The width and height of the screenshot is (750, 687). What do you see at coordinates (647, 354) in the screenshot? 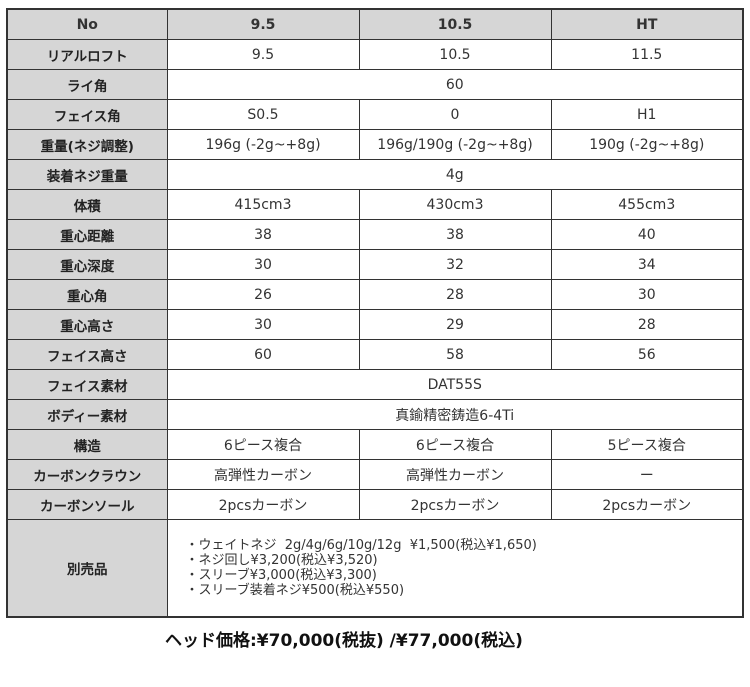
I see `row-value: 56` at bounding box center [647, 354].